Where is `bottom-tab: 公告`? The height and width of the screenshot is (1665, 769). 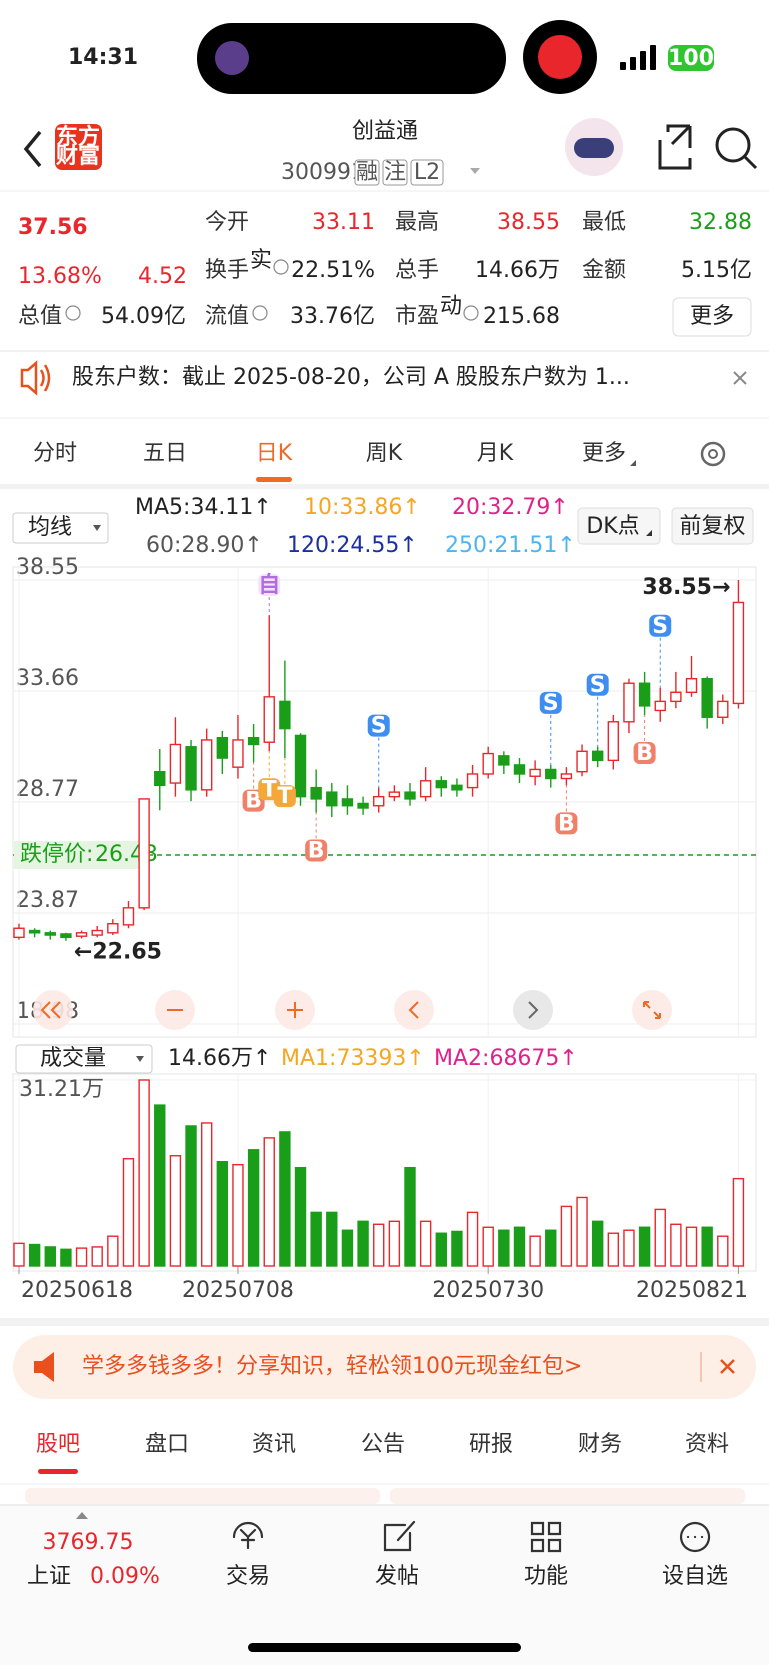
bottom-tab: 公告 is located at coordinates (383, 1444).